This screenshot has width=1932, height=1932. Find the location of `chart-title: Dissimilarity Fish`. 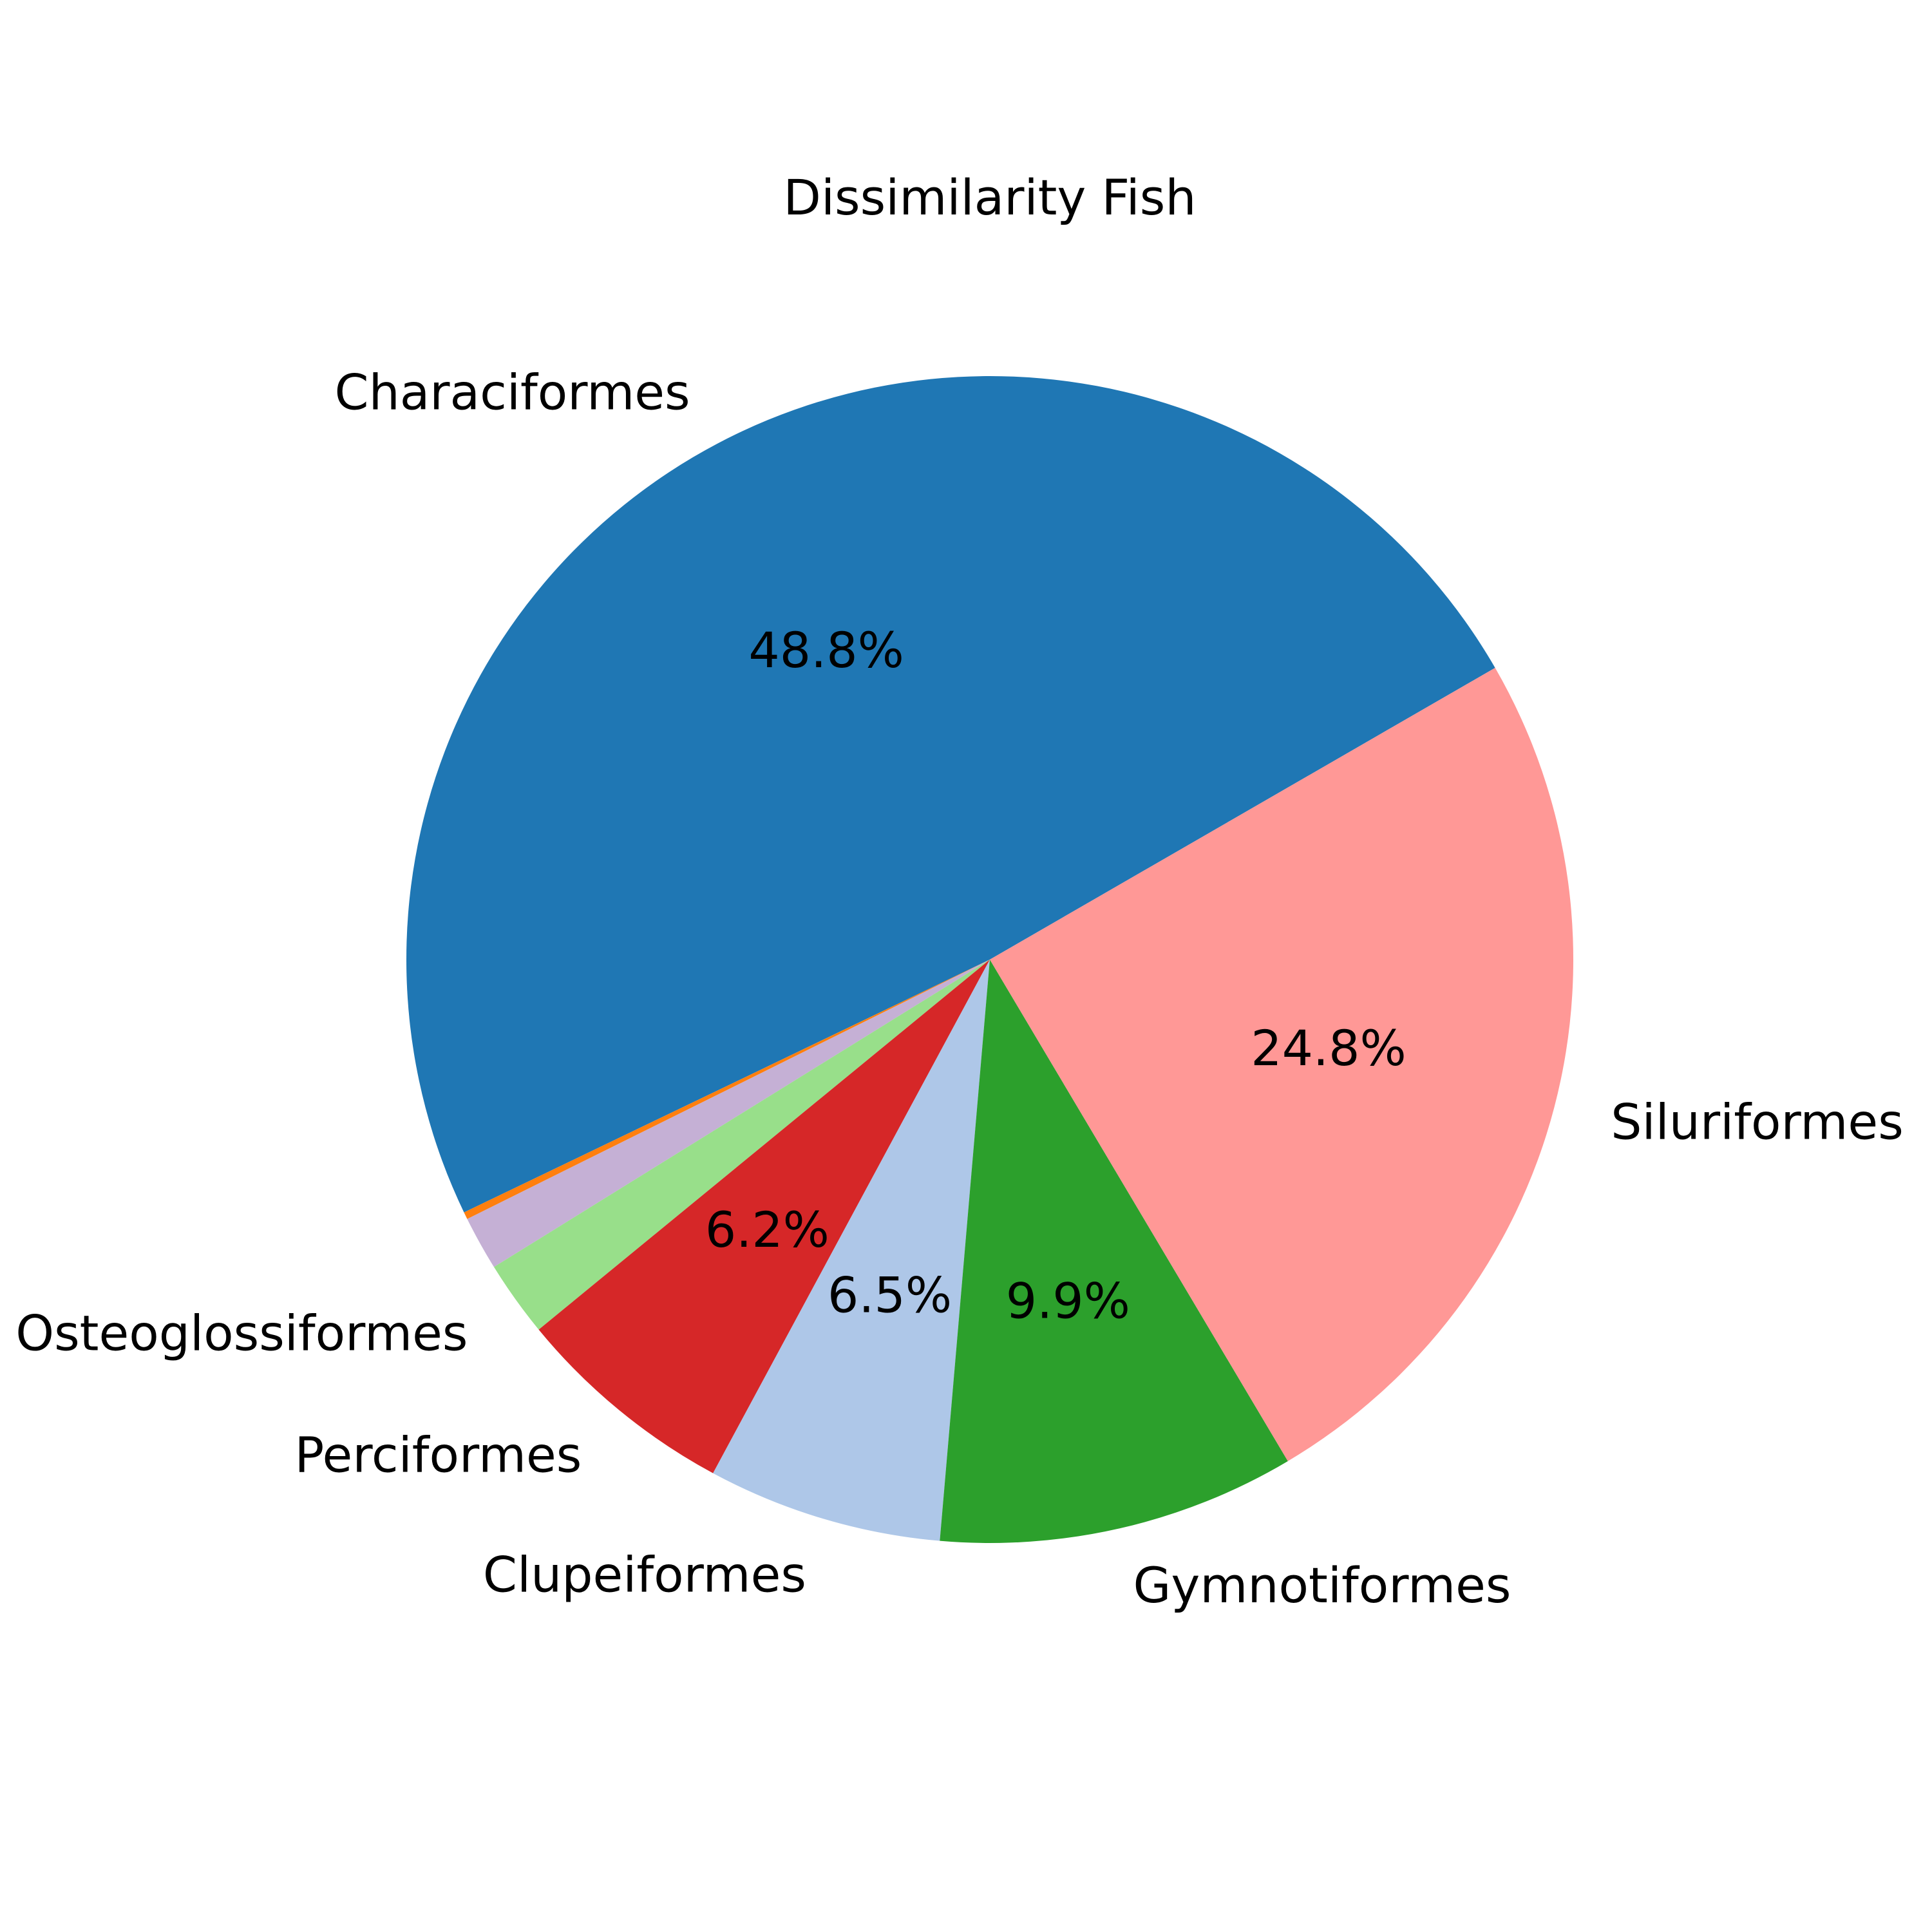

chart-title: Dissimilarity Fish is located at coordinates (989, 198).